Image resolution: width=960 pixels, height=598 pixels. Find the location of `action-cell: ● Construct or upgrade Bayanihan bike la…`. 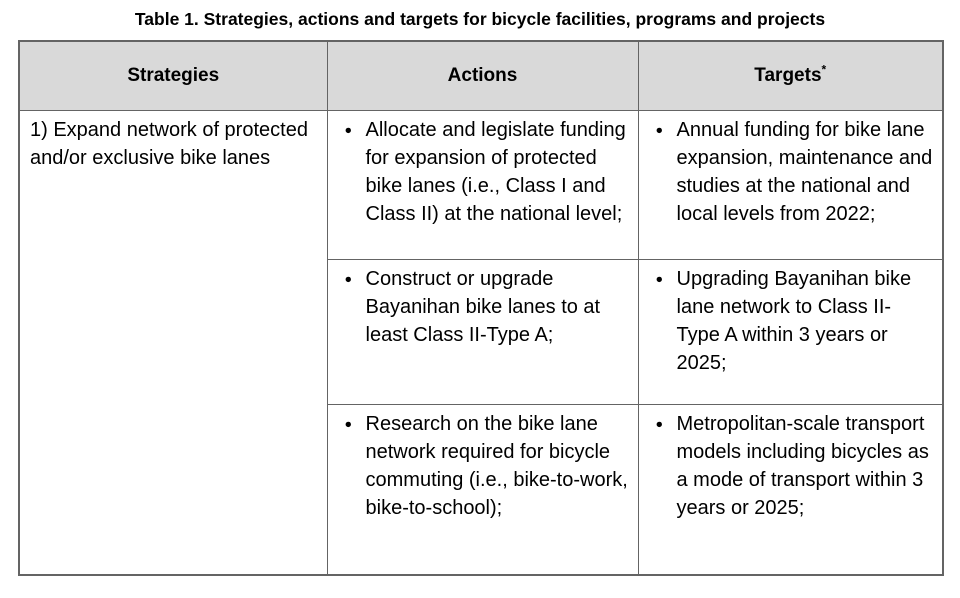

action-cell: ● Construct or upgrade Bayanihan bike la… is located at coordinates (482, 331).